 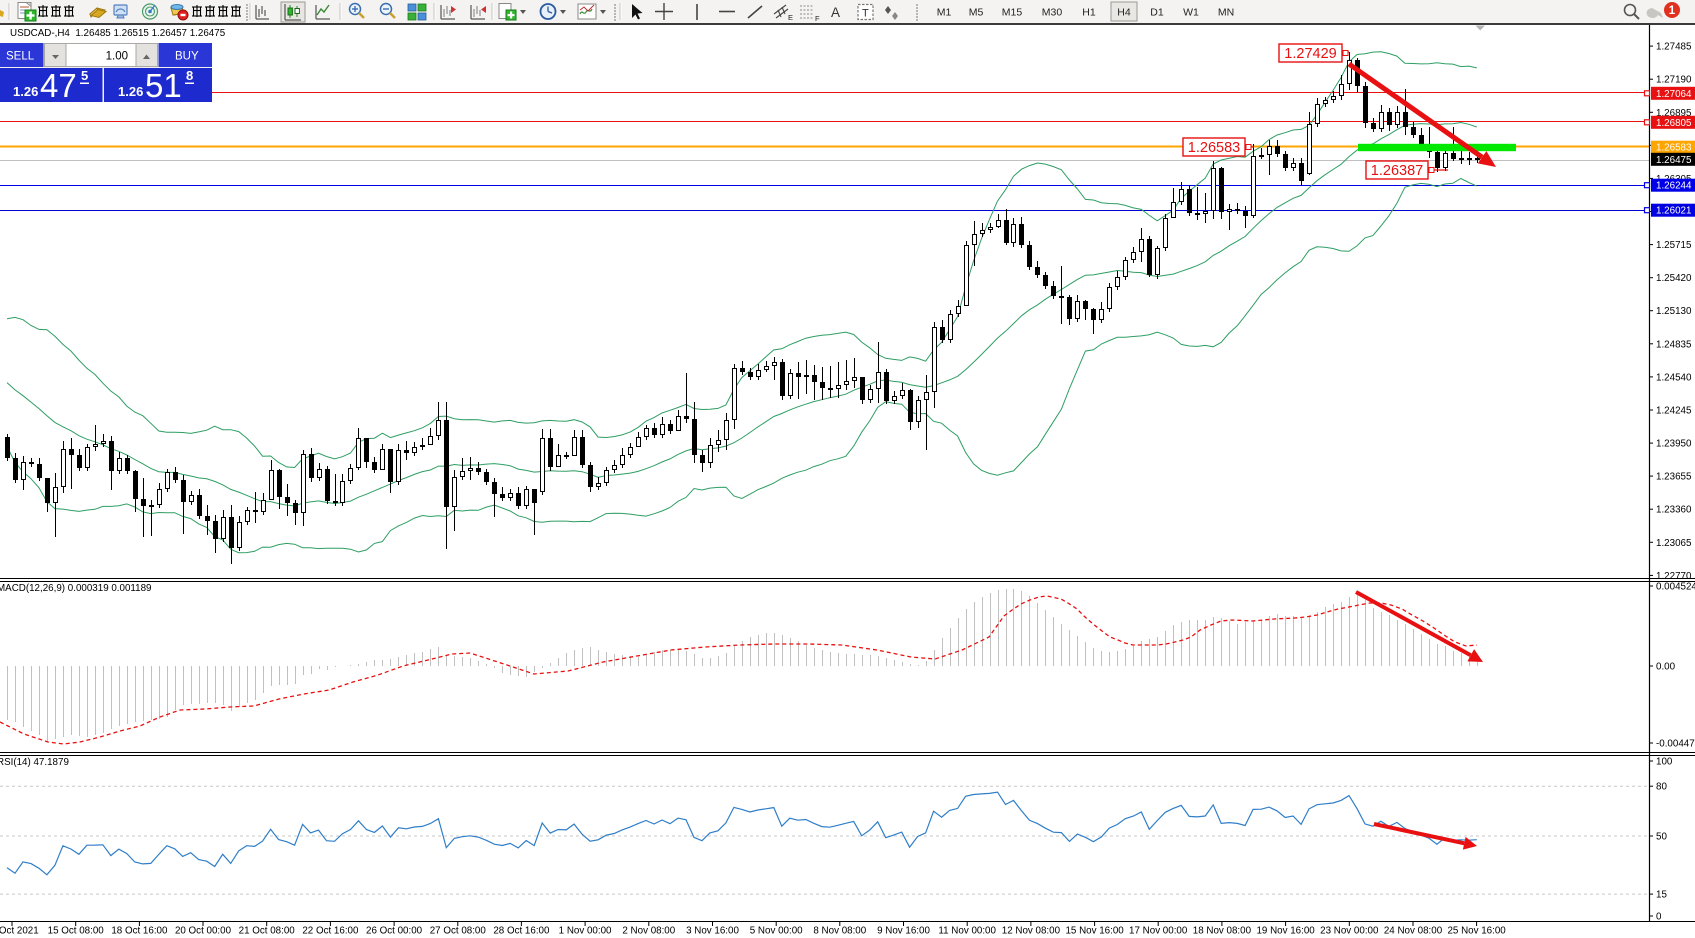 I want to click on svg-text: 1.26475, so click(x=1674, y=160).